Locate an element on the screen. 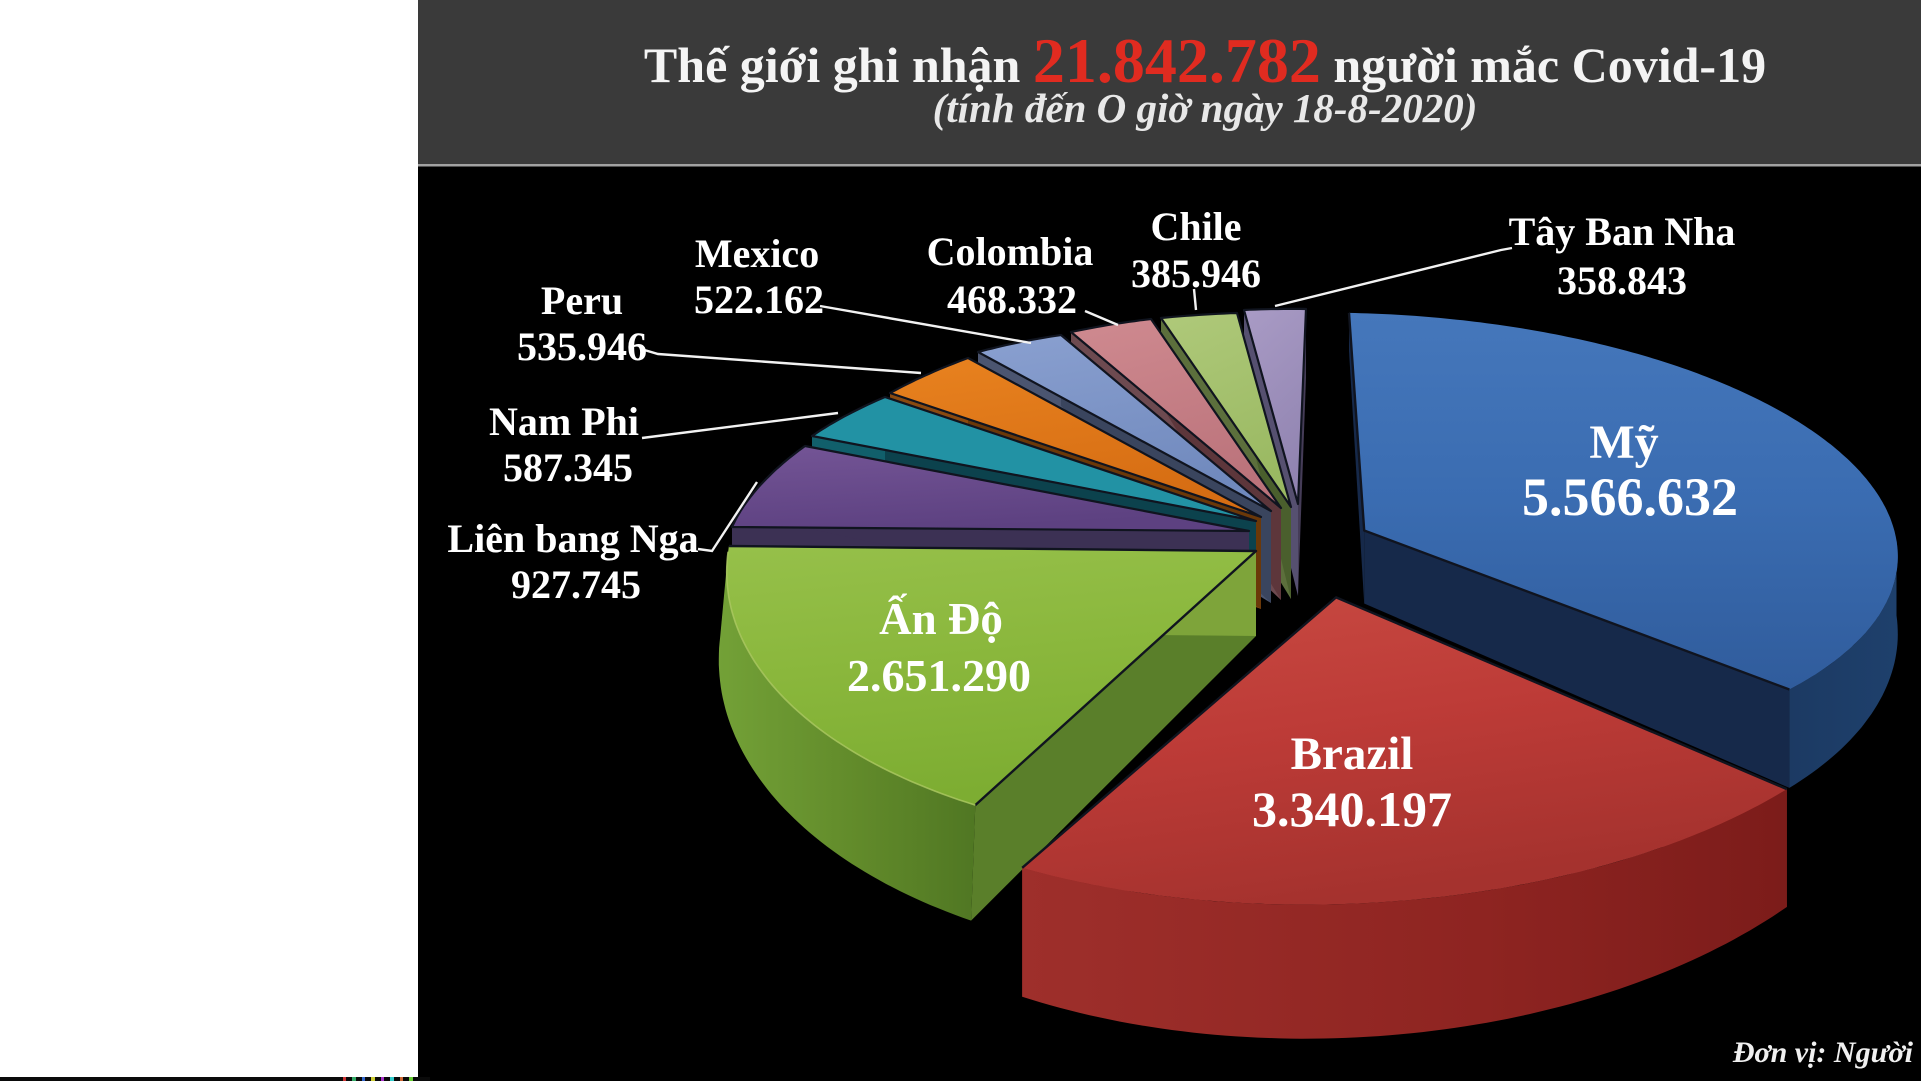  svg-text: 587.345 is located at coordinates (568, 467).